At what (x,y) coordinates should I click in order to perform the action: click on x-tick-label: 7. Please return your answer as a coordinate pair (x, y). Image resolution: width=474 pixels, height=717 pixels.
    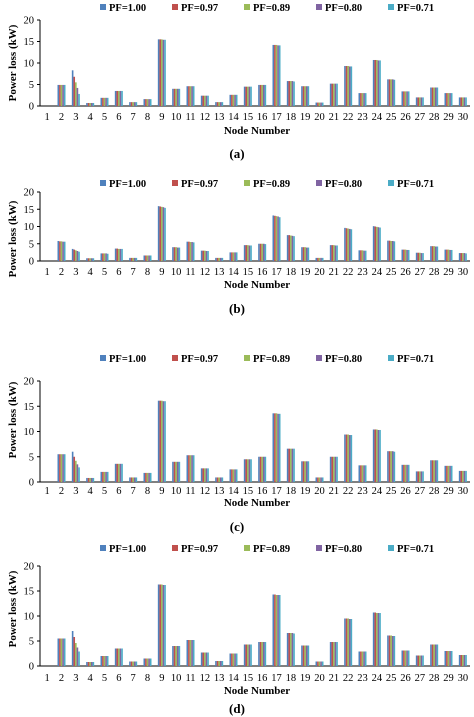
    Looking at the image, I should click on (133, 272).